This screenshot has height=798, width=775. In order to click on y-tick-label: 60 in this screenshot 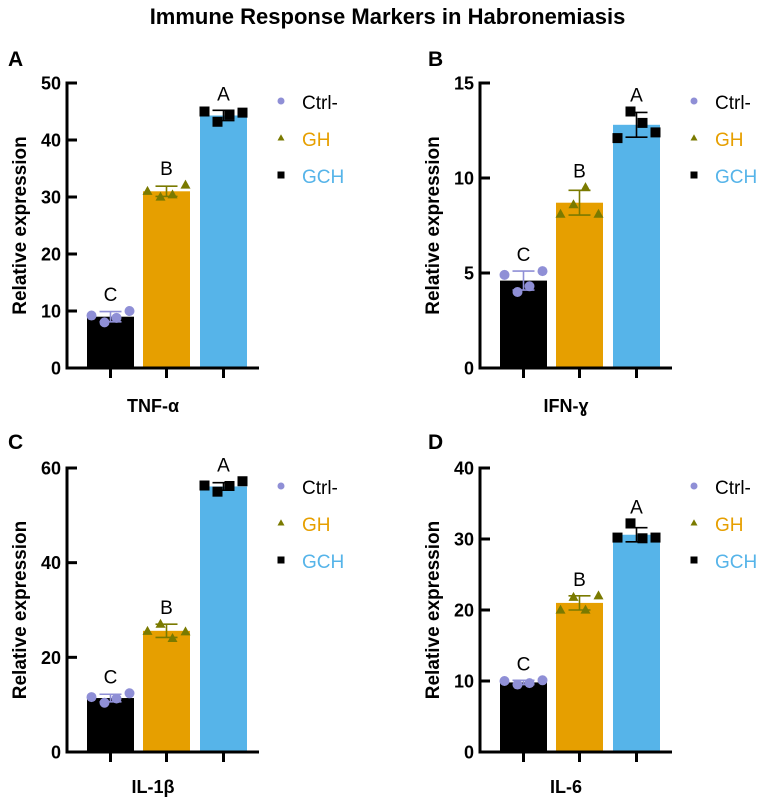, I will do `click(51, 469)`.